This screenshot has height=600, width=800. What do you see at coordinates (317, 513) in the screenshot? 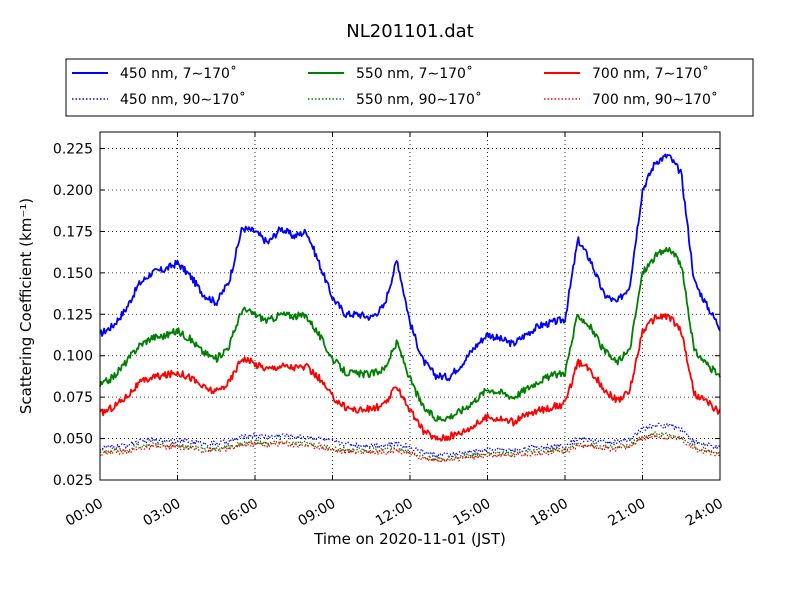
I see `x-tick-label: 09:00` at bounding box center [317, 513].